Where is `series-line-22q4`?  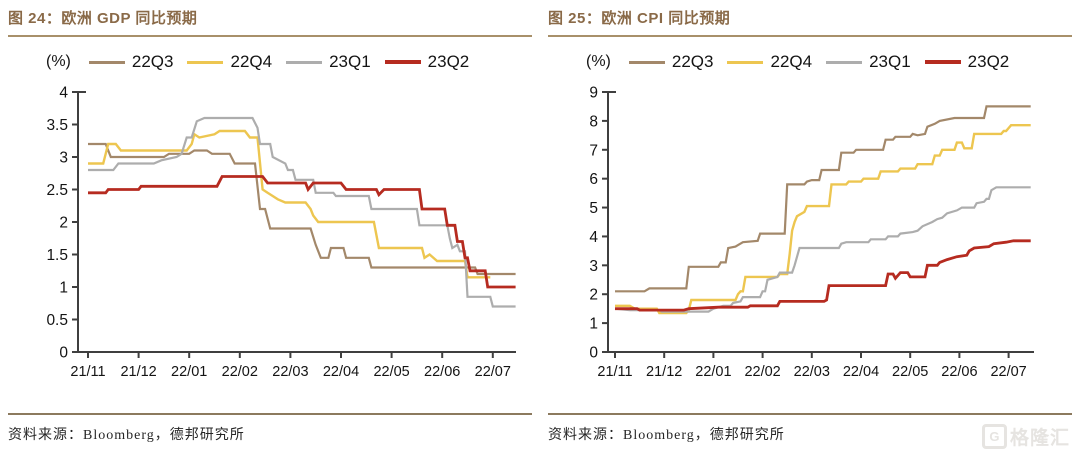
series-line-22q4 is located at coordinates (289, 204).